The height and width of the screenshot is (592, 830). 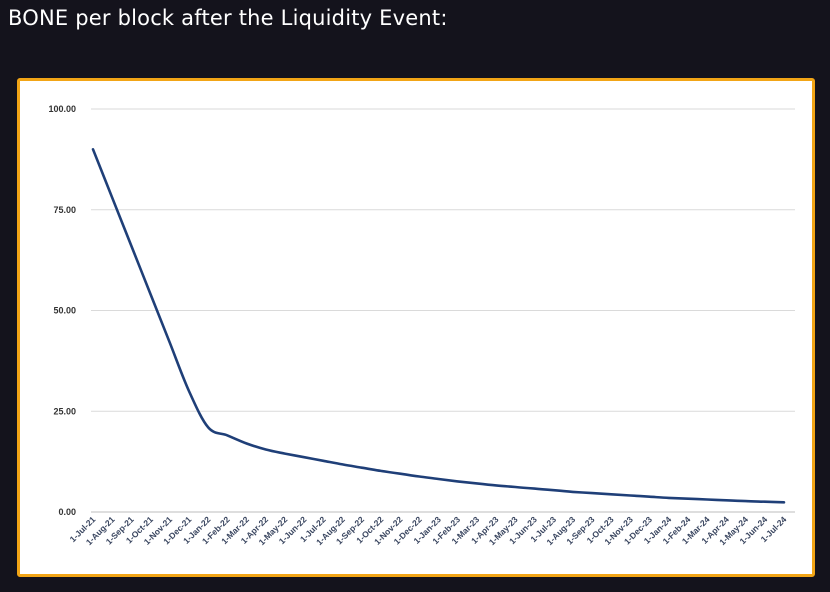 I want to click on y-tick-label: 100.00, so click(x=62, y=109).